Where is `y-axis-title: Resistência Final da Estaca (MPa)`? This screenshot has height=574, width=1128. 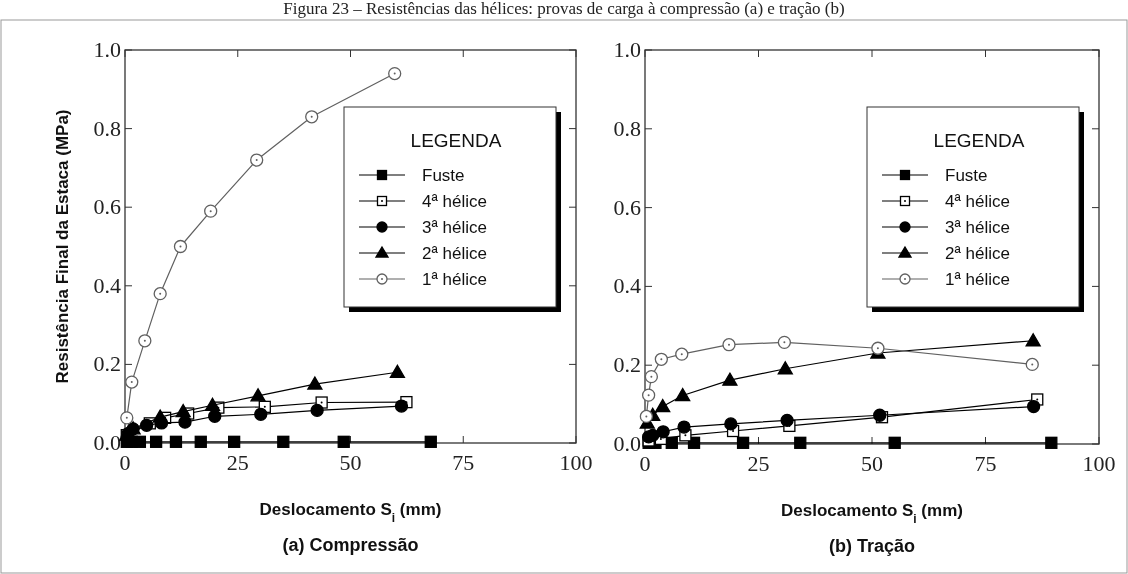
y-axis-title: Resistência Final da Estaca (MPa) is located at coordinates (62, 246).